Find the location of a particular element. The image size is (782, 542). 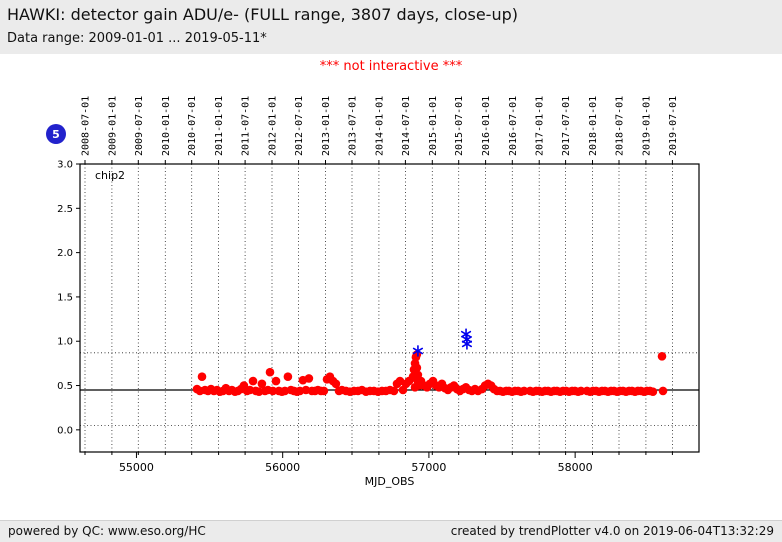

svg-text: MJD_OBS is located at coordinates (390, 481).